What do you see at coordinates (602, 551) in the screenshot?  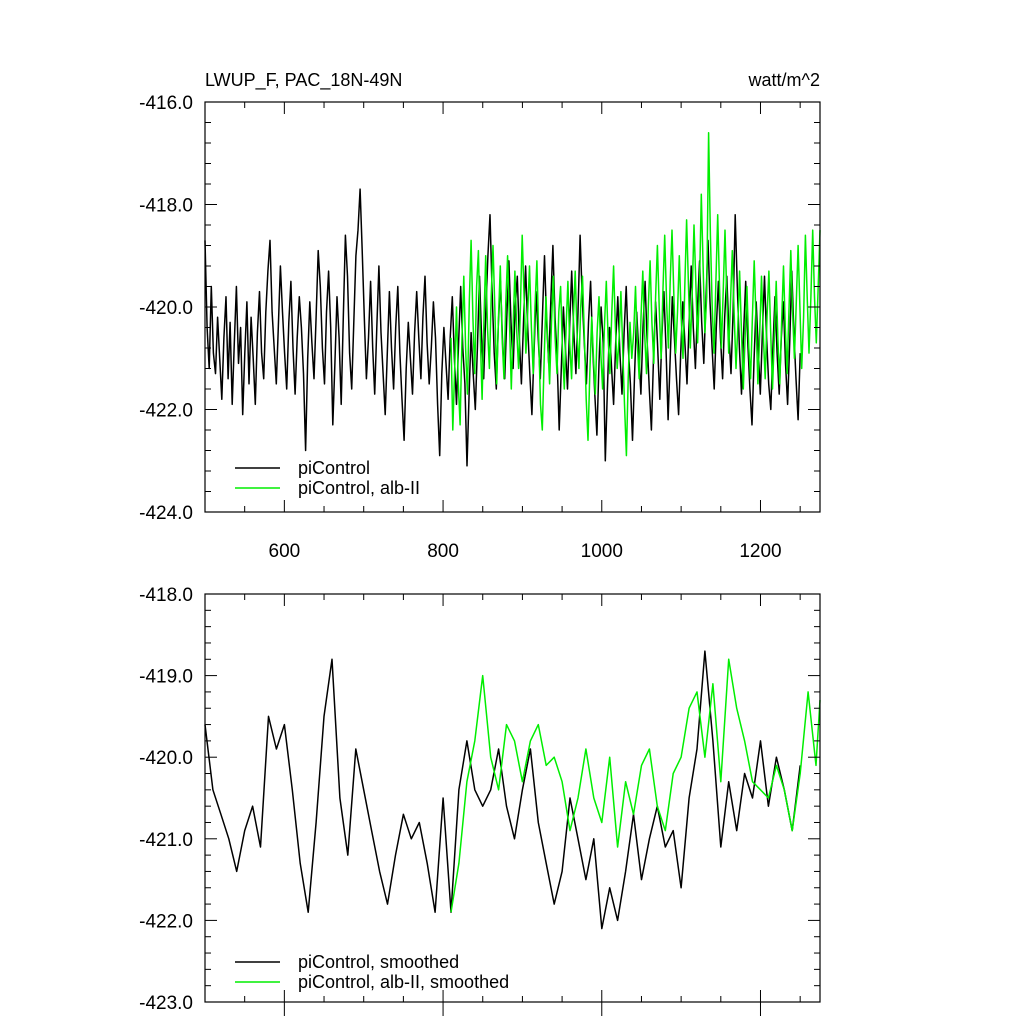 I see `x-tick-label: 1000` at bounding box center [602, 551].